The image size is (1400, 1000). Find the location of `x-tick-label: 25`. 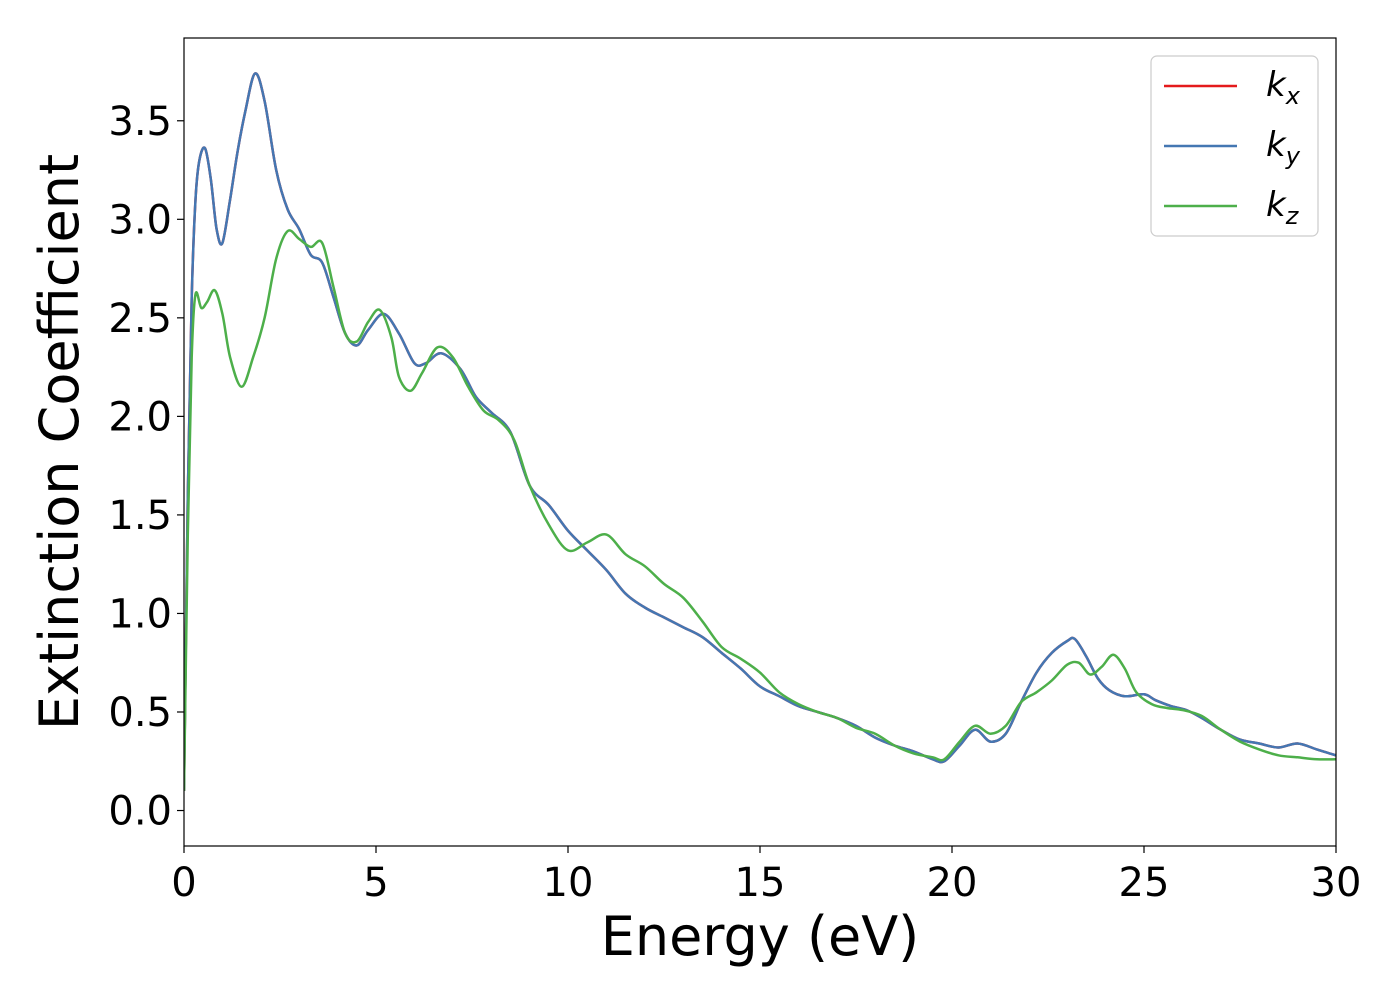

x-tick-label: 25 is located at coordinates (1144, 883).